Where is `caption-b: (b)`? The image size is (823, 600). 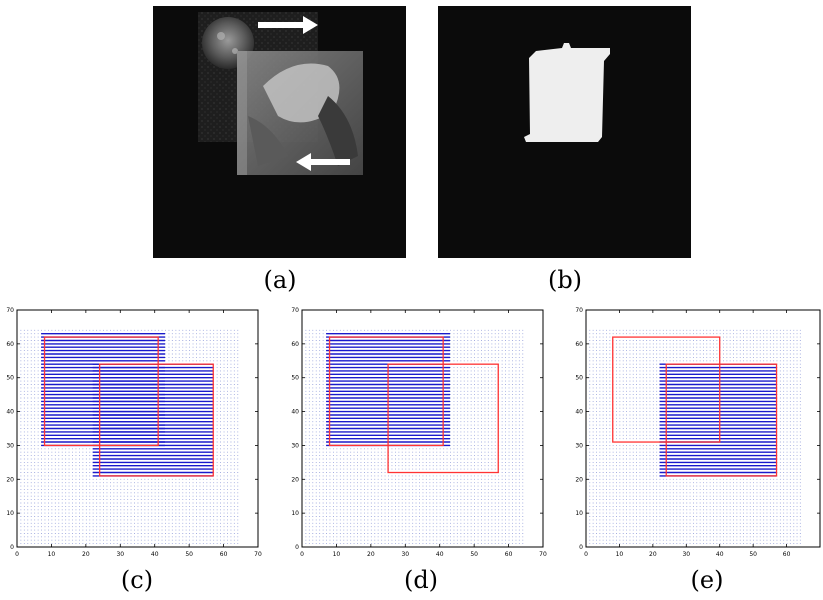
caption-b: (b) is located at coordinates (565, 280).